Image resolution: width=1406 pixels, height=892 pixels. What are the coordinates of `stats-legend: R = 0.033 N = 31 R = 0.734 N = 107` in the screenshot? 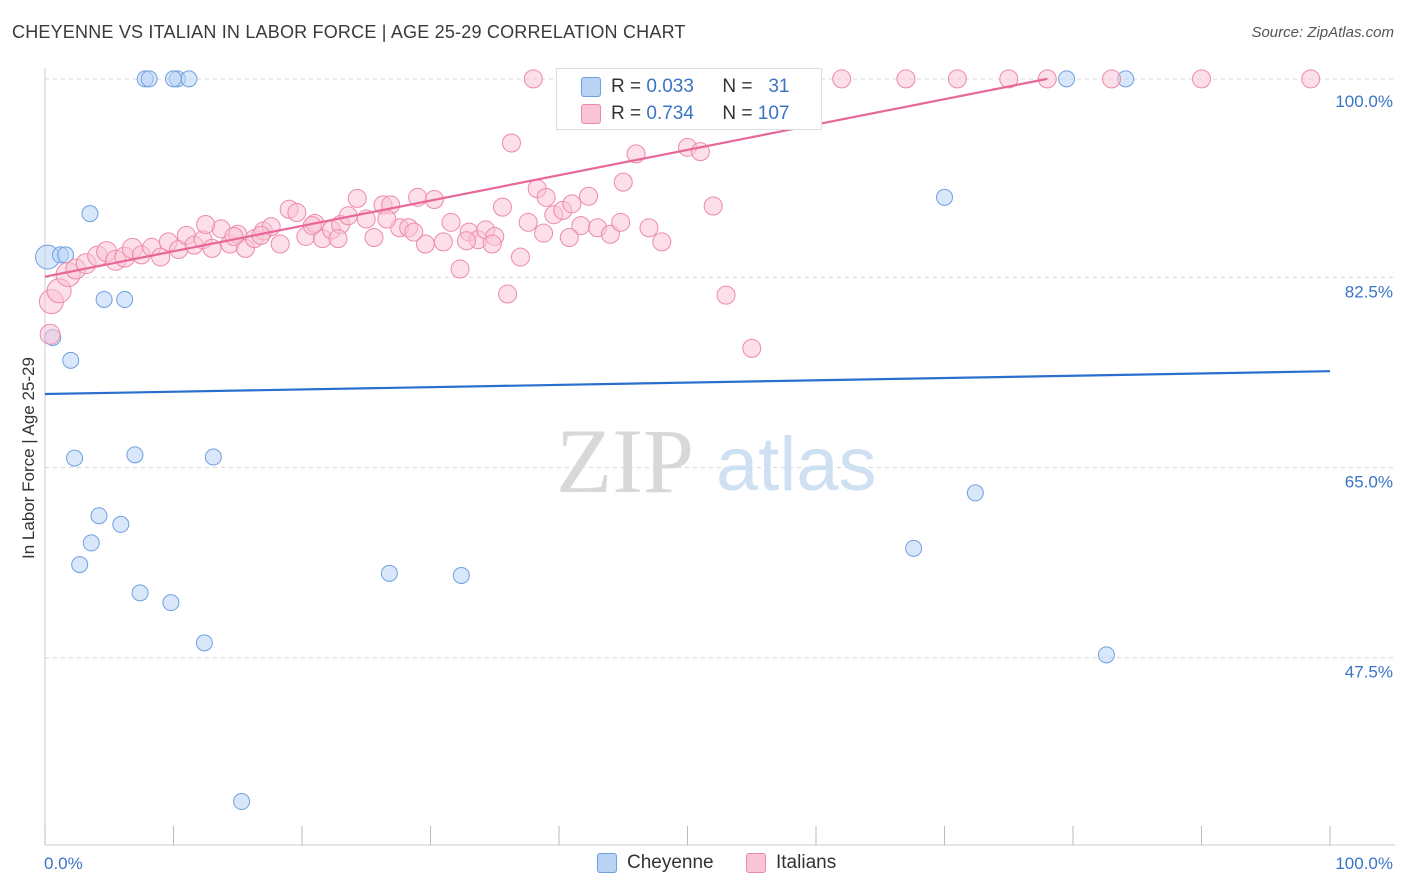 It's located at (689, 99).